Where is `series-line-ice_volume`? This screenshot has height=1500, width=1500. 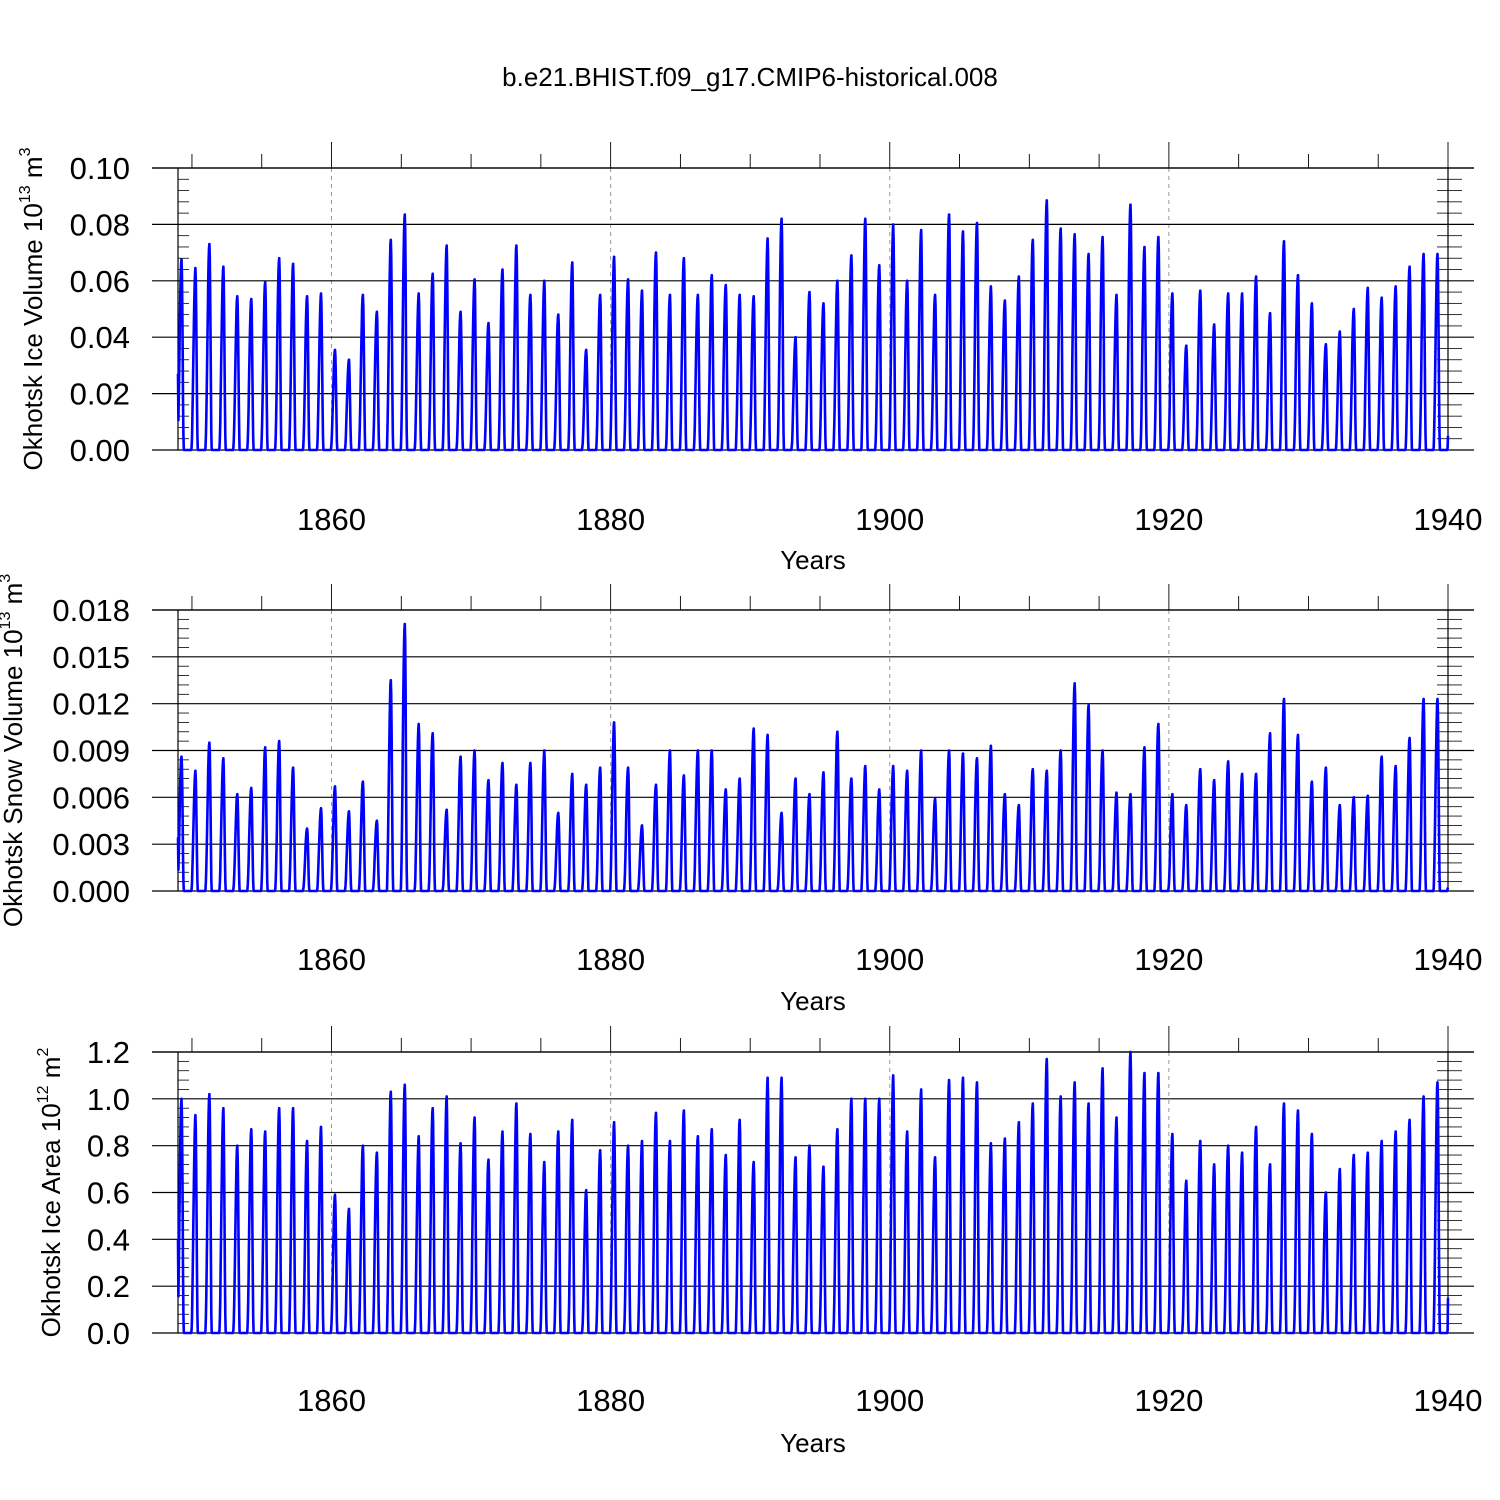 series-line-ice_volume is located at coordinates (813, 325).